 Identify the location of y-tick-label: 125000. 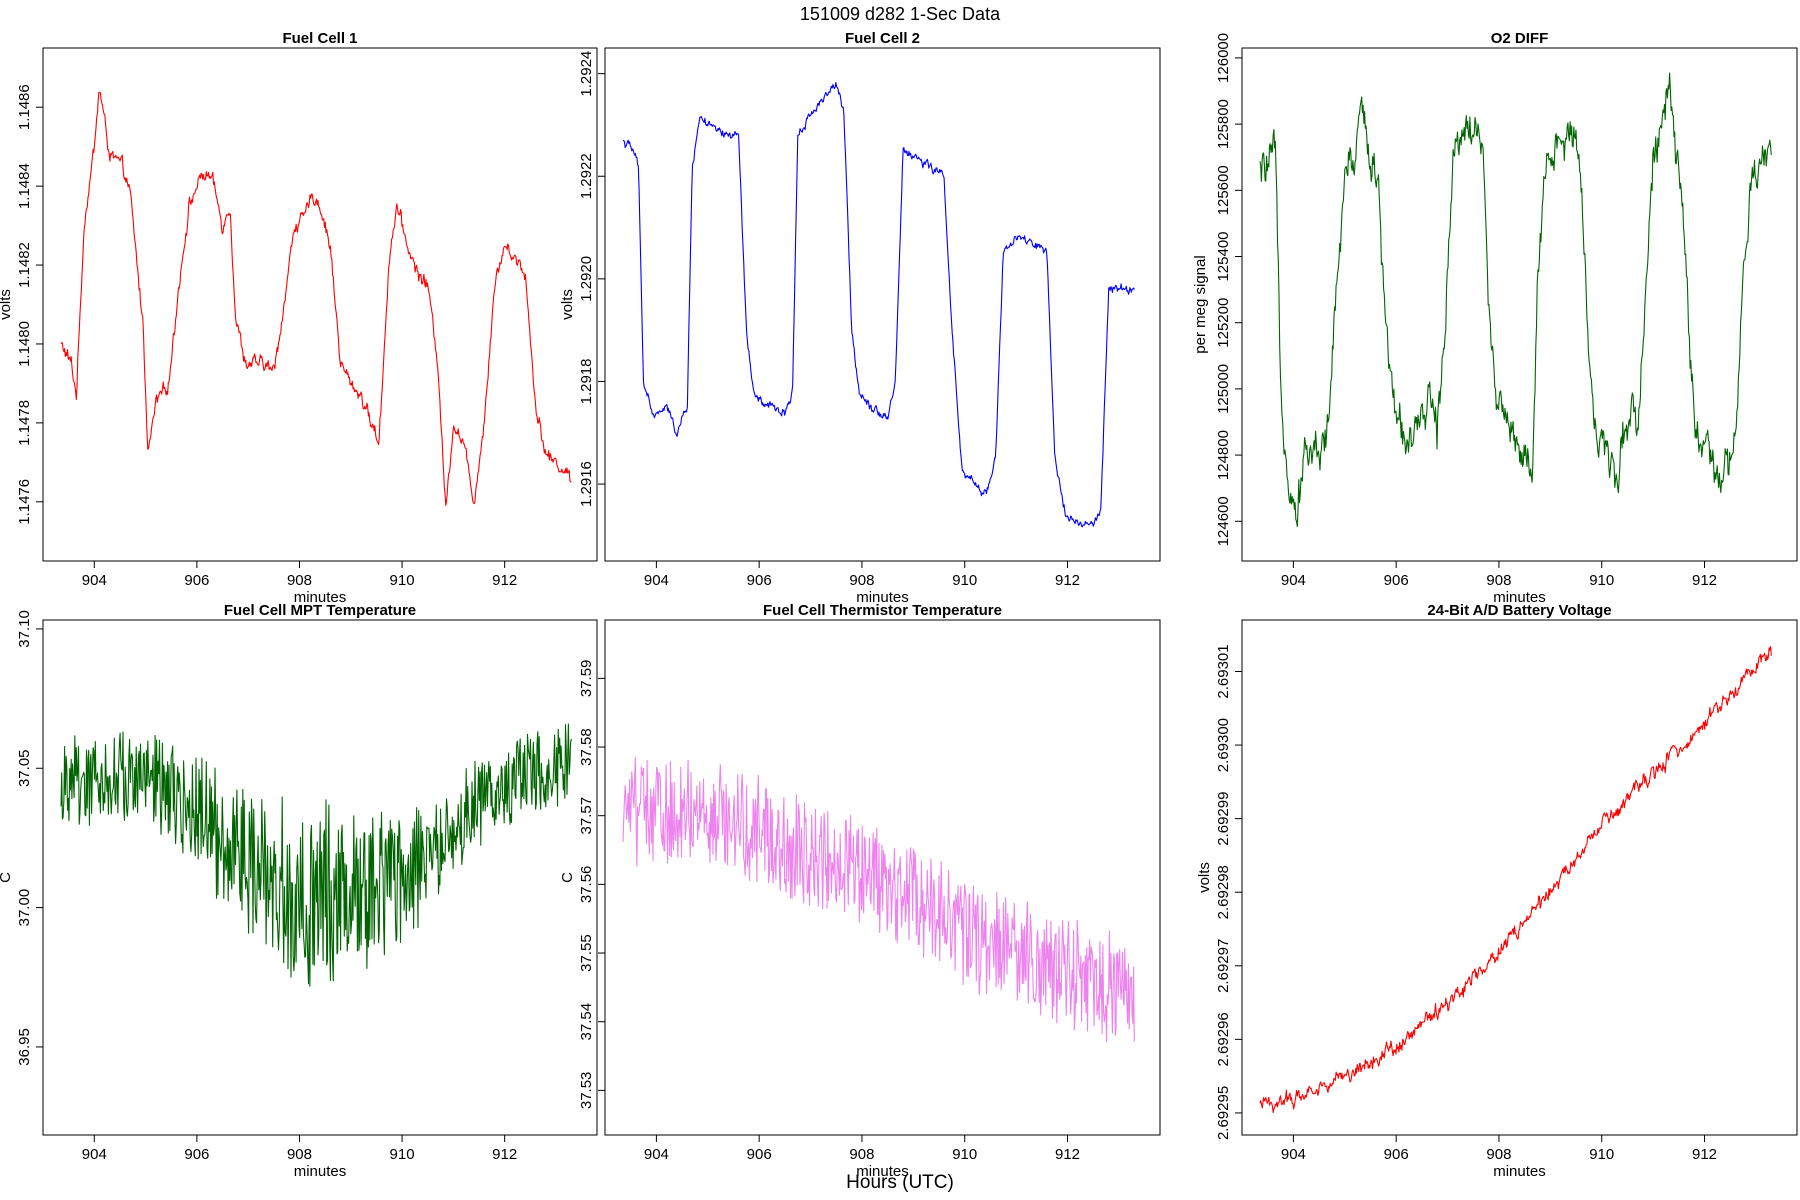
(1223, 389).